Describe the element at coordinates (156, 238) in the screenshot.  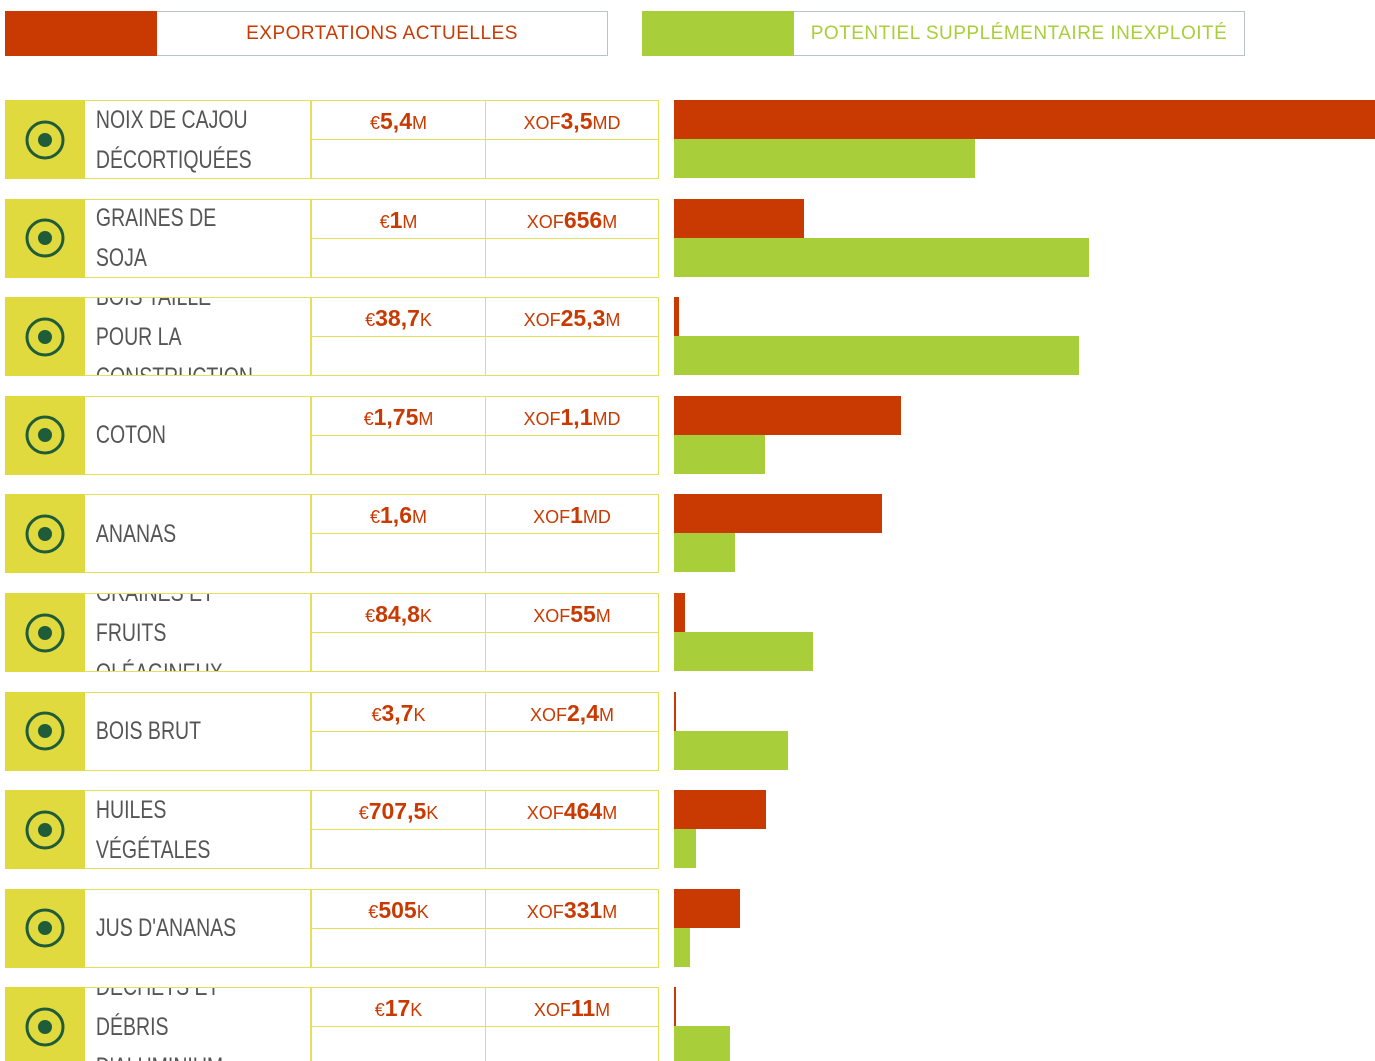
I see `category-label: GRAINES DE SOJA` at that location.